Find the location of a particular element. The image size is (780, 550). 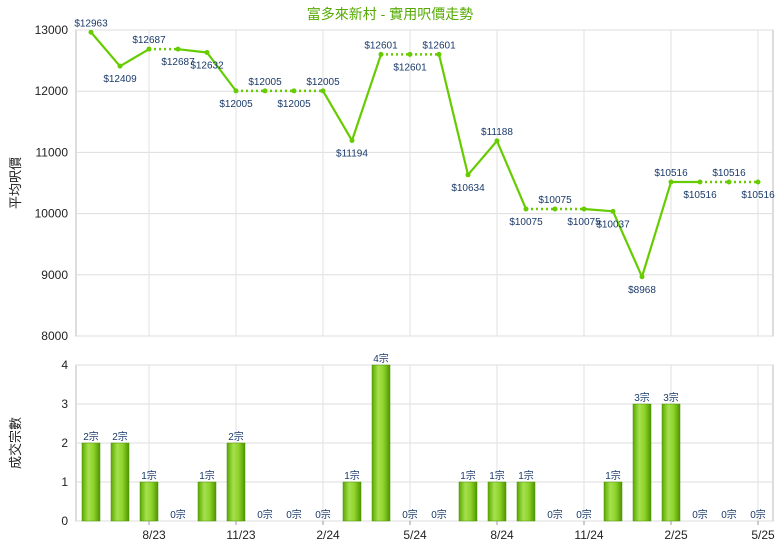

volume-y-axis-title: 成交宗數 is located at coordinates (15, 443).